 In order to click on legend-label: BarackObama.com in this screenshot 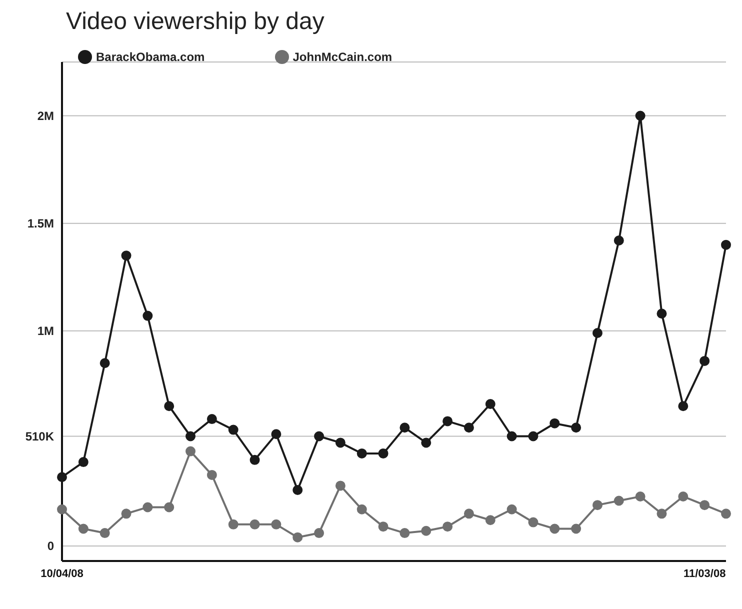, I will do `click(150, 57)`.